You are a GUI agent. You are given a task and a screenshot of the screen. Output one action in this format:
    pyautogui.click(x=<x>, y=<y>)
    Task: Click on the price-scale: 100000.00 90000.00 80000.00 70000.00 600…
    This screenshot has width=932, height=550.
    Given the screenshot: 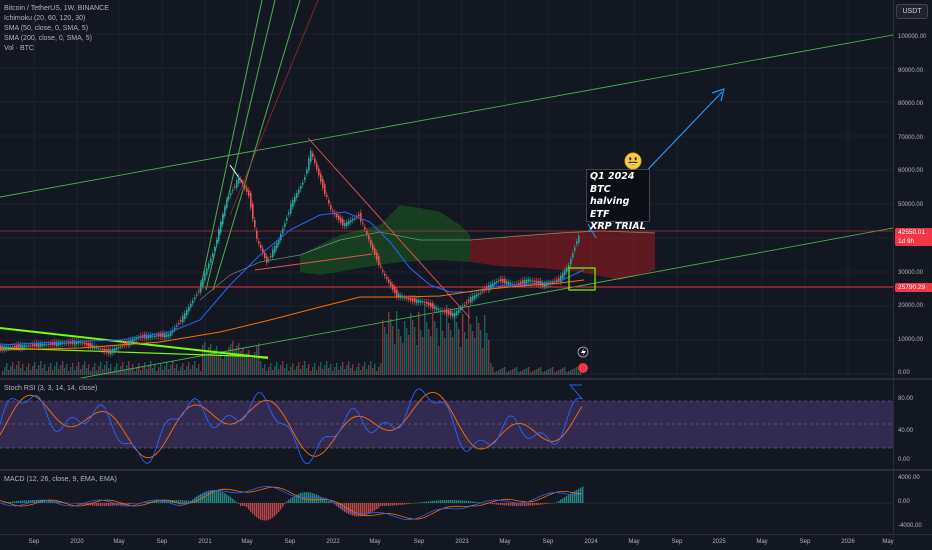 What is the action you would take?
    pyautogui.click(x=912, y=267)
    